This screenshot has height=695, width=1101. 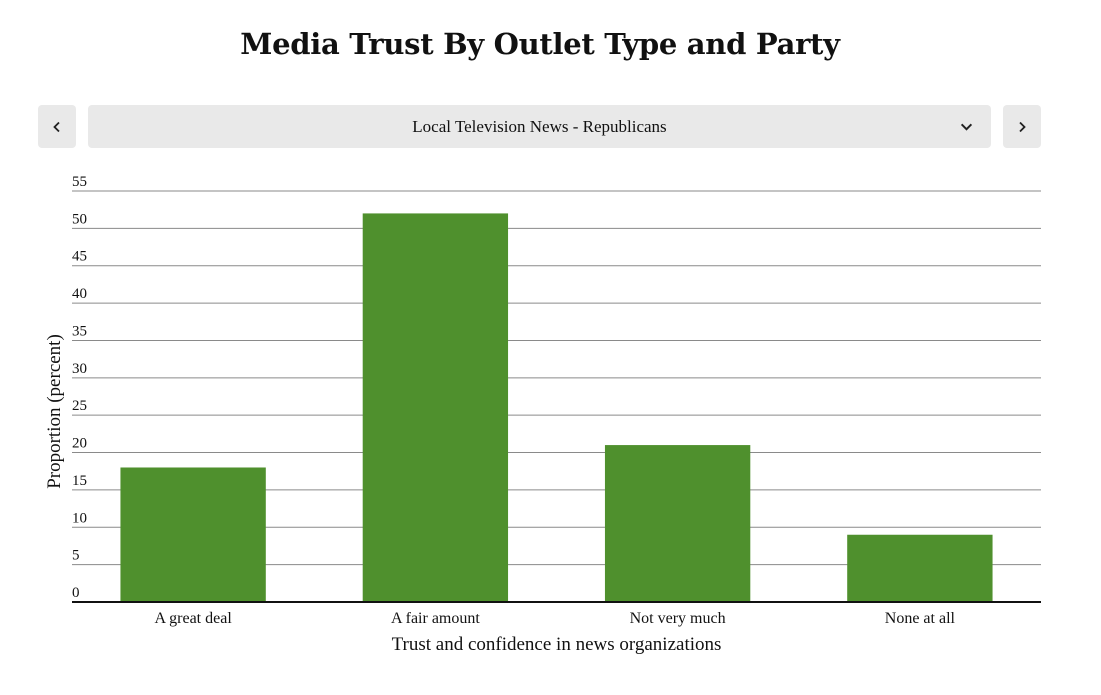 I want to click on next-button, so click(x=1022, y=126).